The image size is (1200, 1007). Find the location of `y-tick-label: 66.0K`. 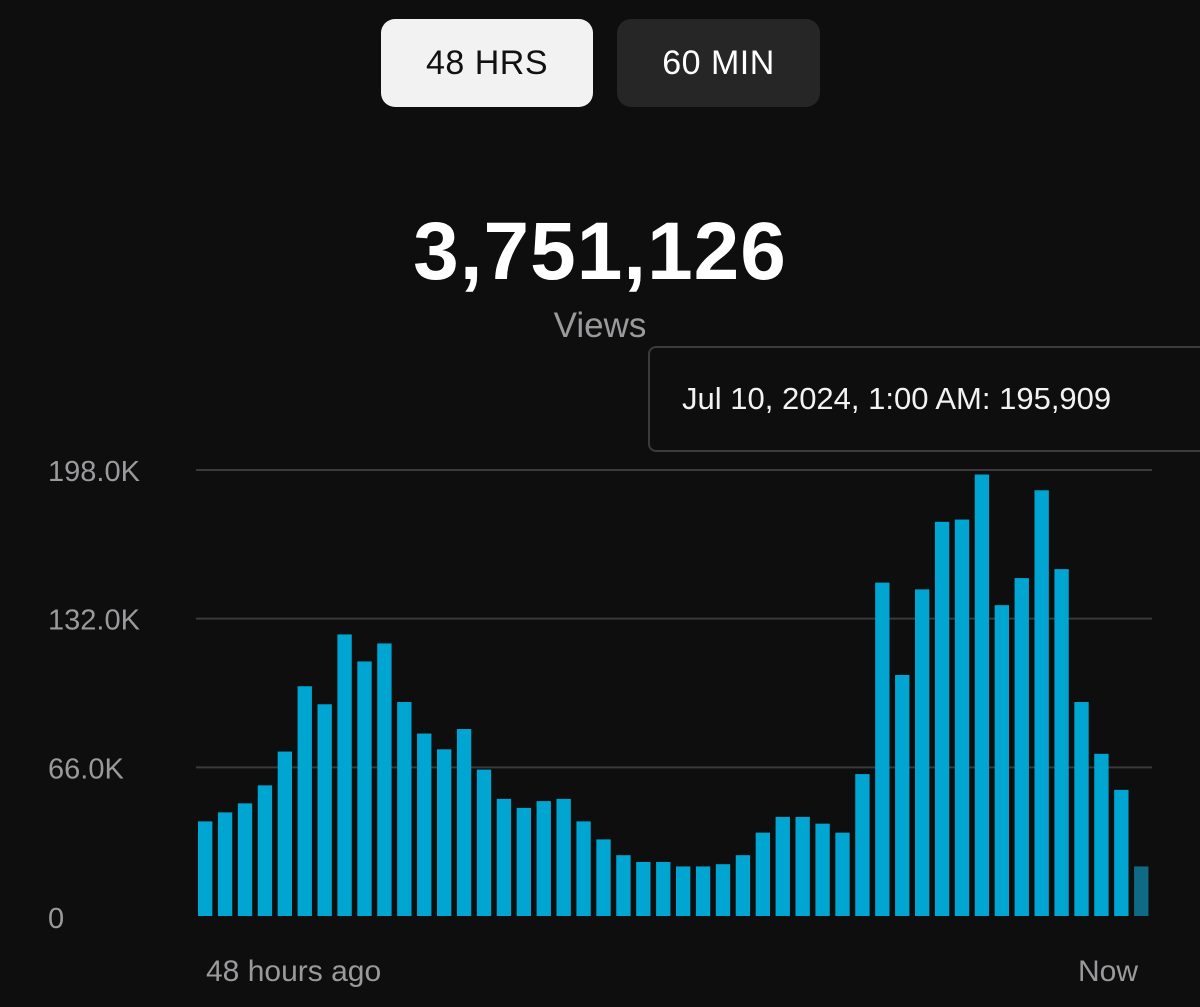

y-tick-label: 66.0K is located at coordinates (86, 769).